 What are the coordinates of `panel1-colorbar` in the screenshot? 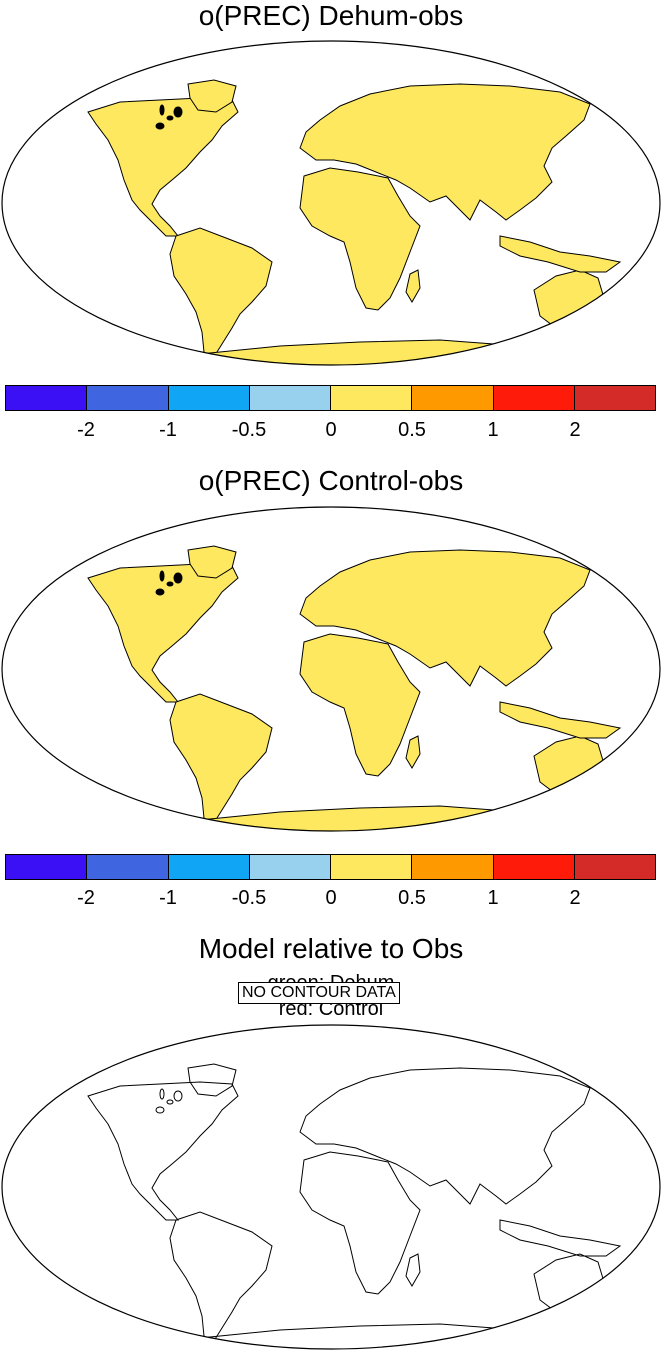 It's located at (330, 398).